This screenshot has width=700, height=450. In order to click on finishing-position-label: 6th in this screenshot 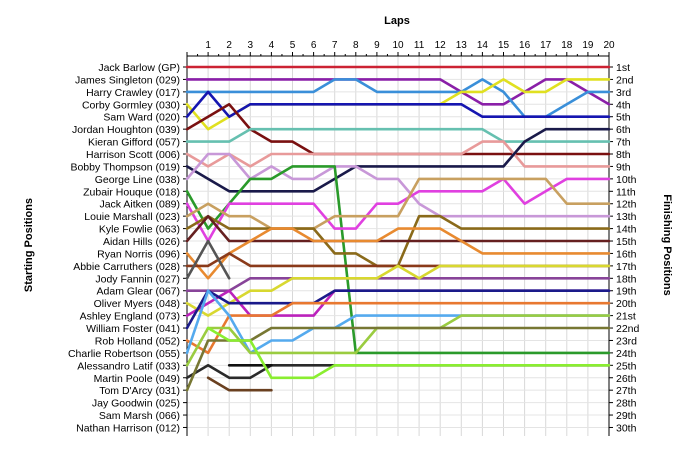, I will do `click(623, 130)`.